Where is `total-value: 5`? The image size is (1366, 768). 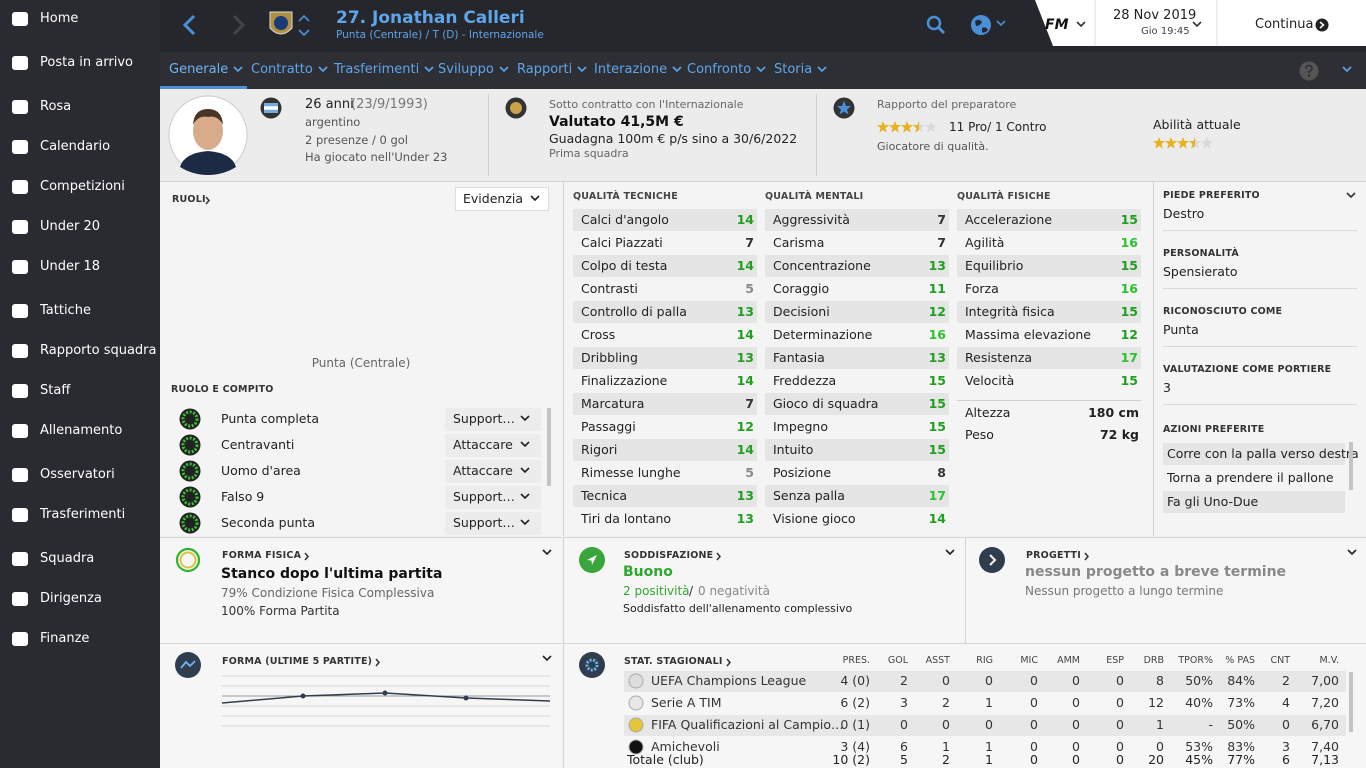
total-value: 5 is located at coordinates (904, 759).